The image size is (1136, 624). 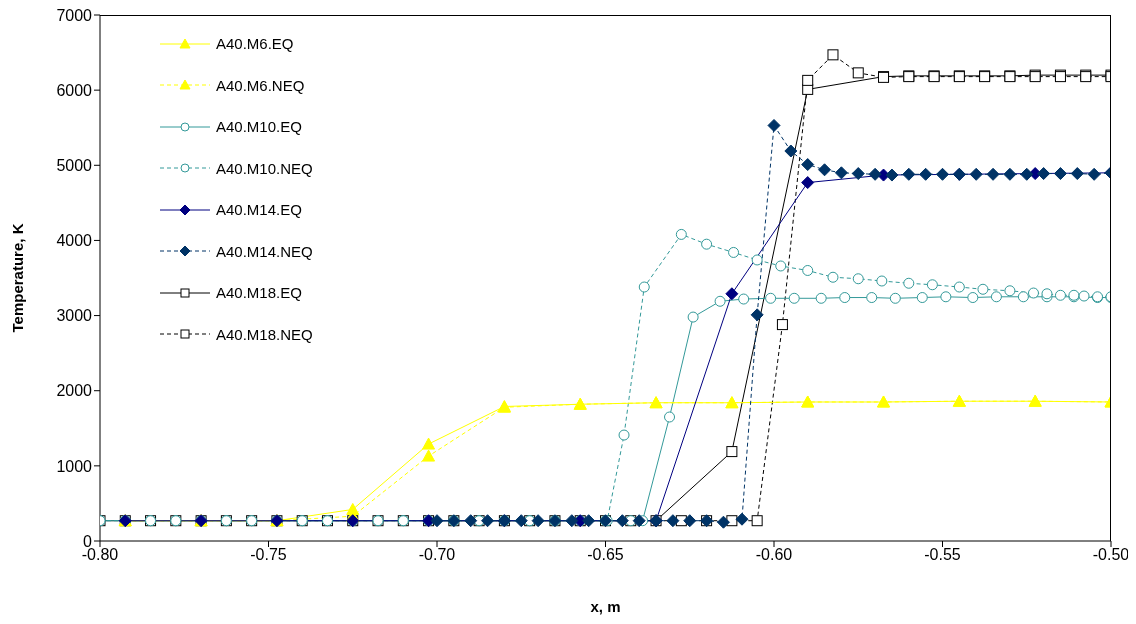 I want to click on x-axis-title: x, m, so click(x=605, y=606).